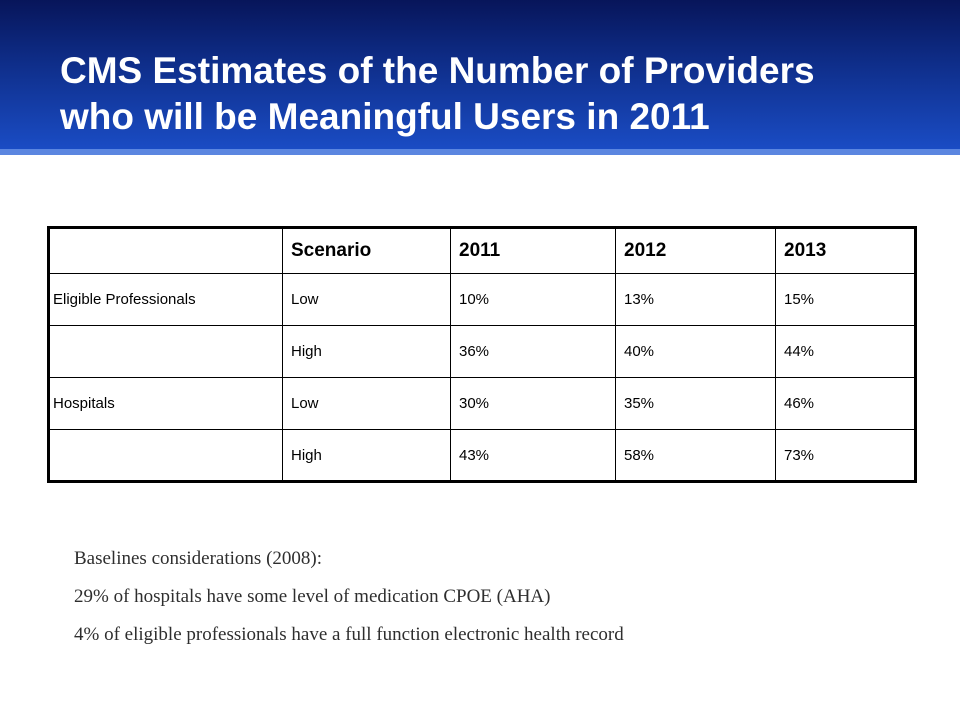 Image resolution: width=960 pixels, height=720 pixels. I want to click on header-cell-2012: 2012, so click(695, 250).